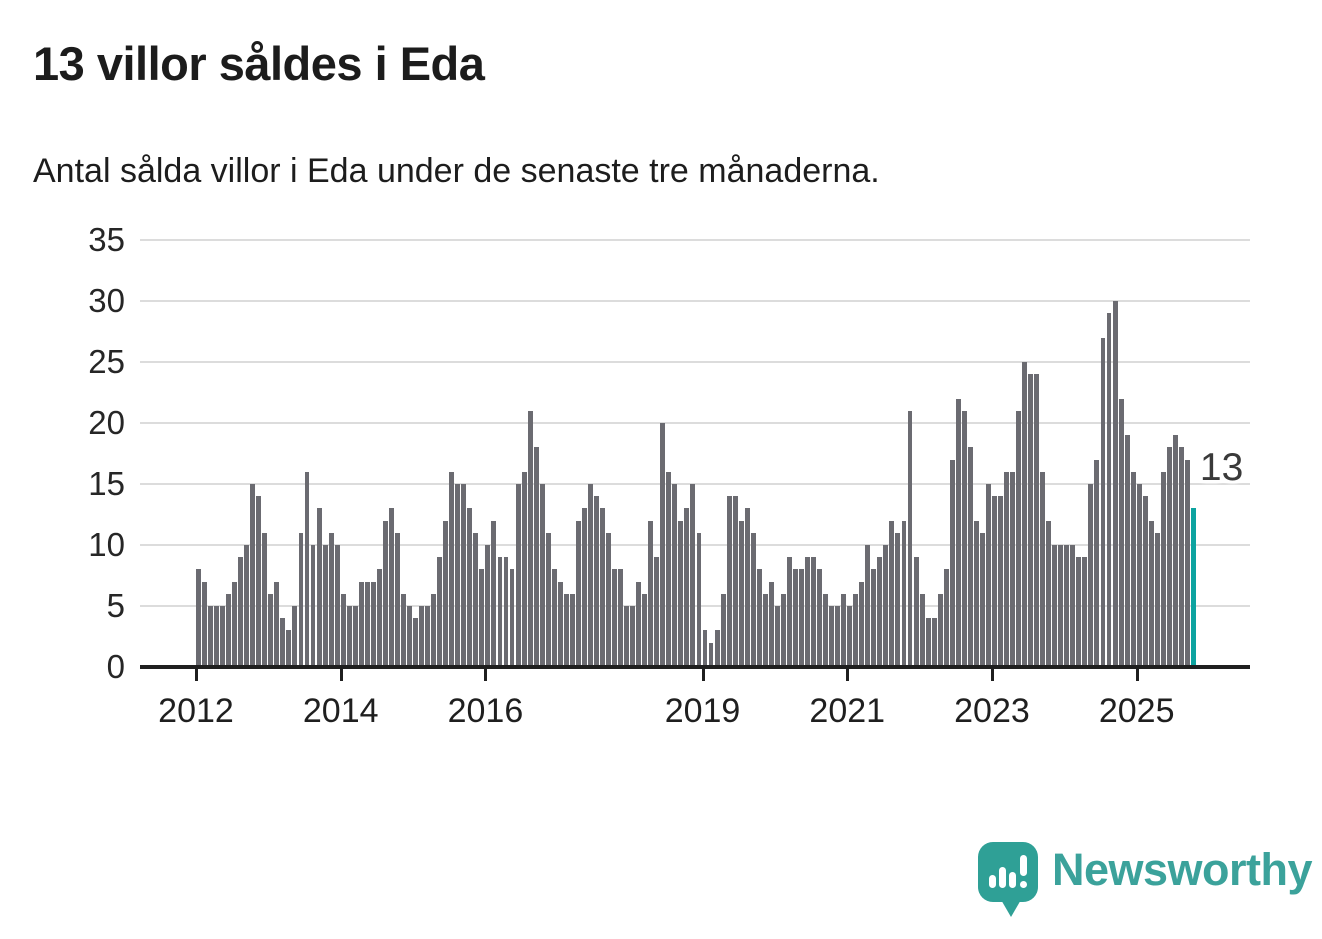 The width and height of the screenshot is (1322, 939). Describe the element at coordinates (196, 711) in the screenshot. I see `x-axis-tick-label: 2012` at that location.